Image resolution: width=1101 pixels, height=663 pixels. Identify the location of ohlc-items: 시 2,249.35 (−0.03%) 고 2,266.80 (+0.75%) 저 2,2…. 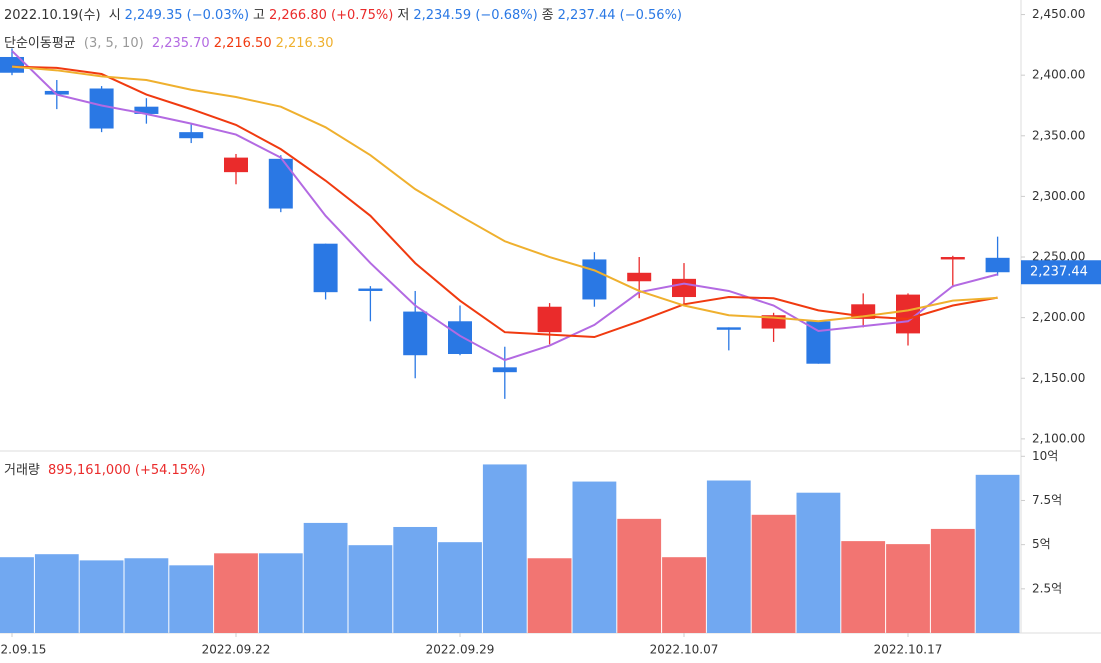
(397, 15).